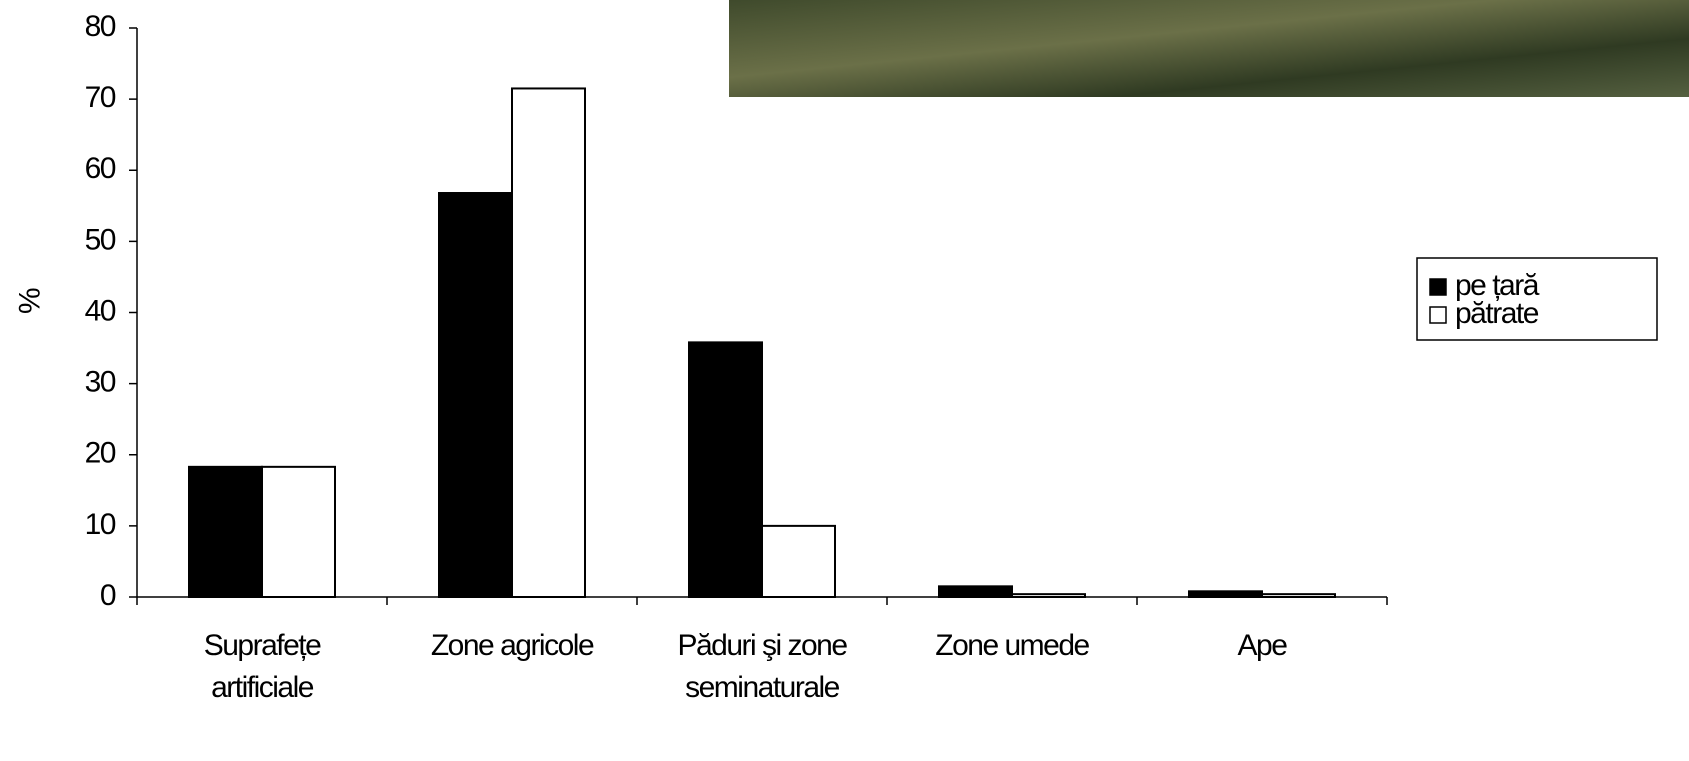  I want to click on y-tick-label: 30, so click(100, 382).